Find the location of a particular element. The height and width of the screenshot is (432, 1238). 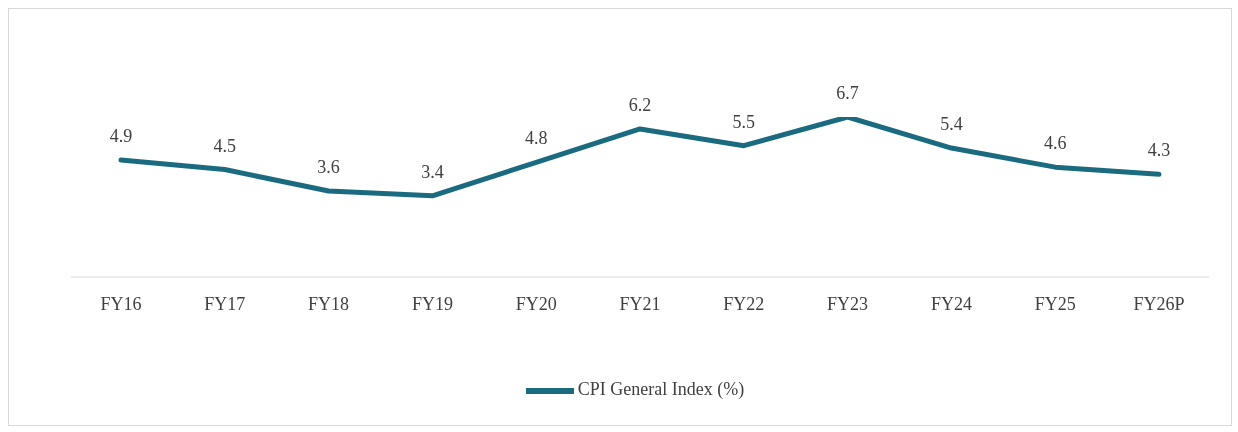

x-tick-label: FY23 is located at coordinates (848, 303).